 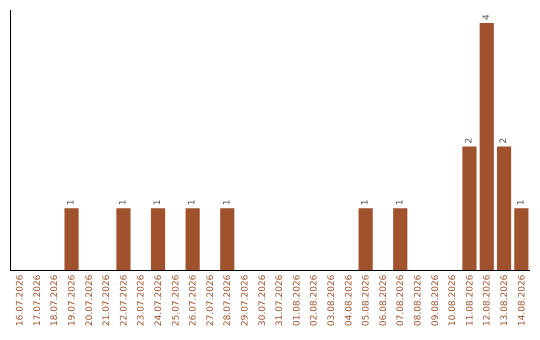 What do you see at coordinates (418, 300) in the screenshot?
I see `x-tick-label: 08.08.2026` at bounding box center [418, 300].